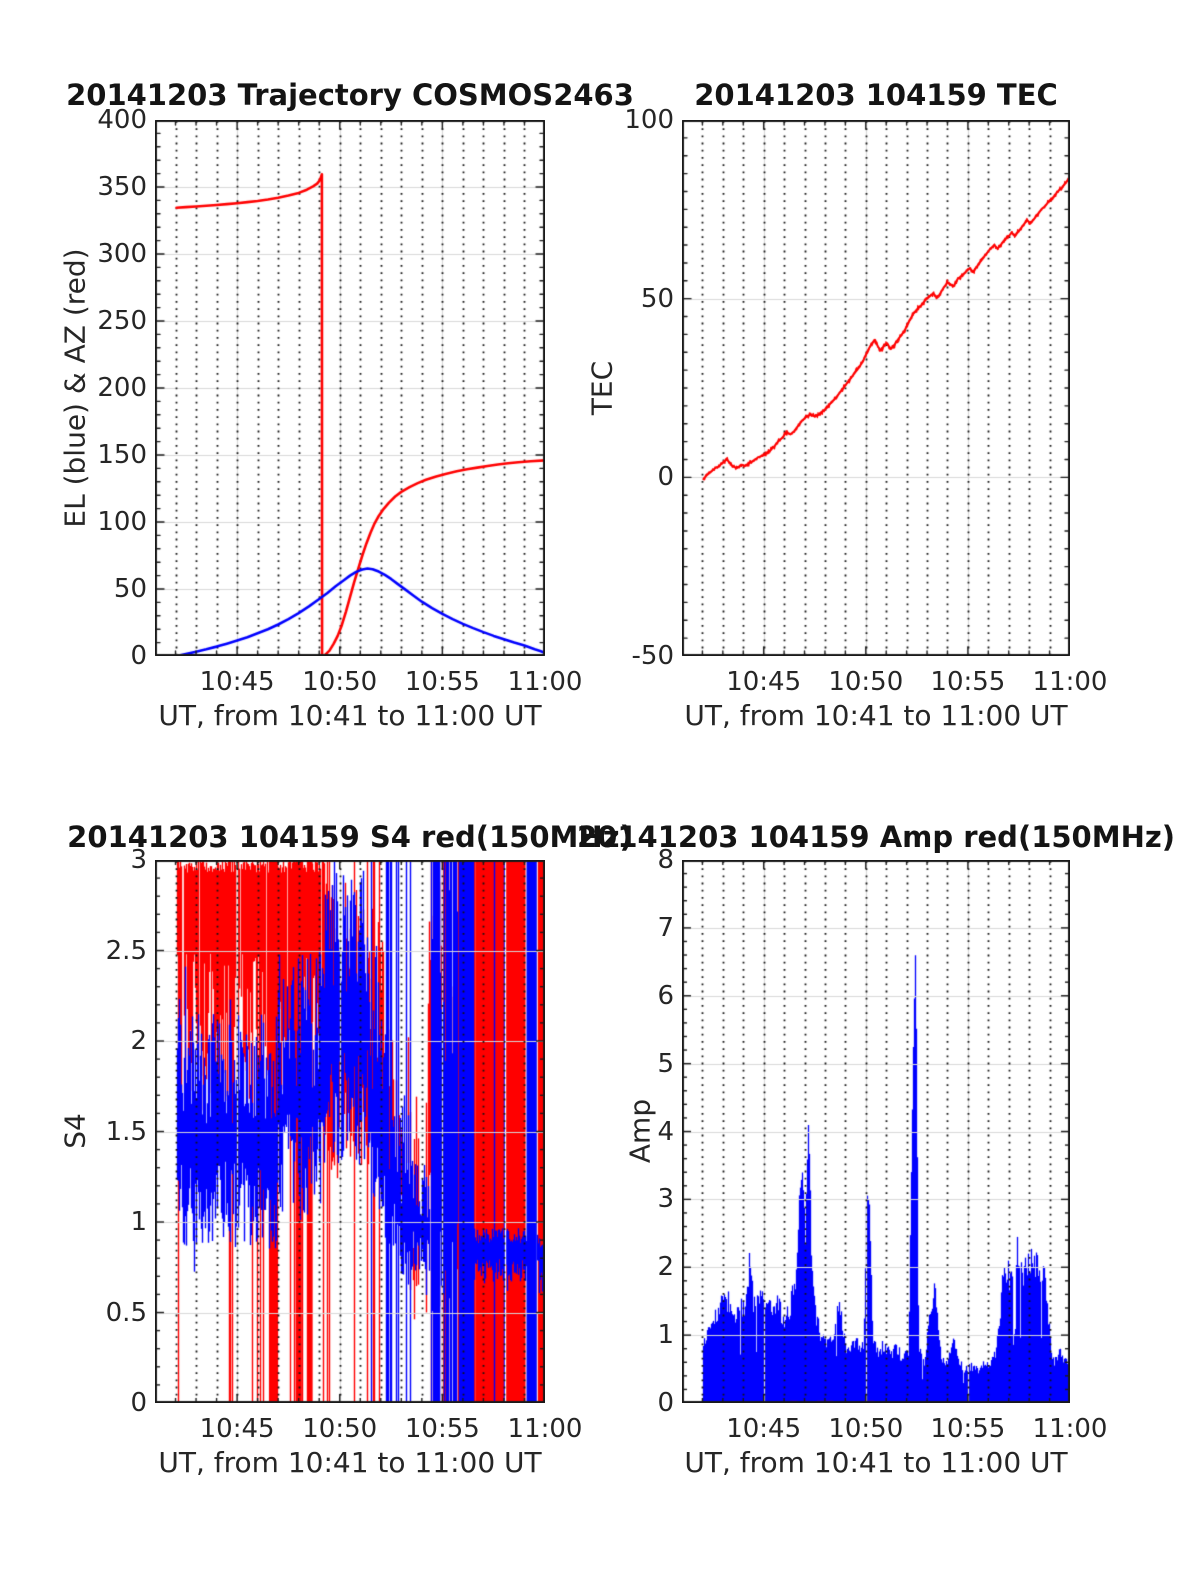 The image size is (1200, 1575). I want to click on y-tick-label-tec: 100, so click(649, 120).